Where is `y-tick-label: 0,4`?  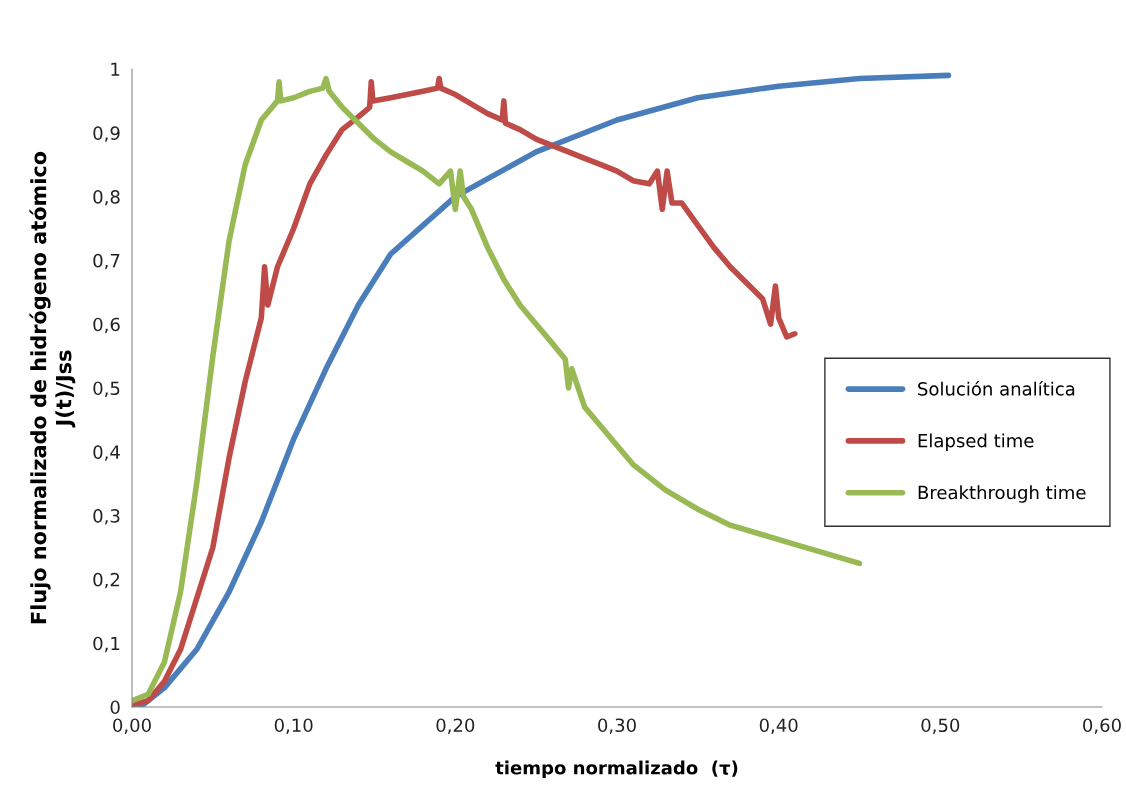 y-tick-label: 0,4 is located at coordinates (106, 453).